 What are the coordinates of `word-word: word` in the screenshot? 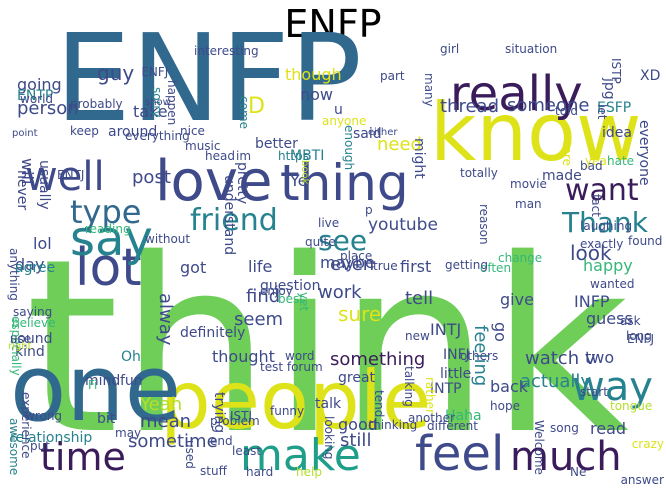 It's located at (300, 356).